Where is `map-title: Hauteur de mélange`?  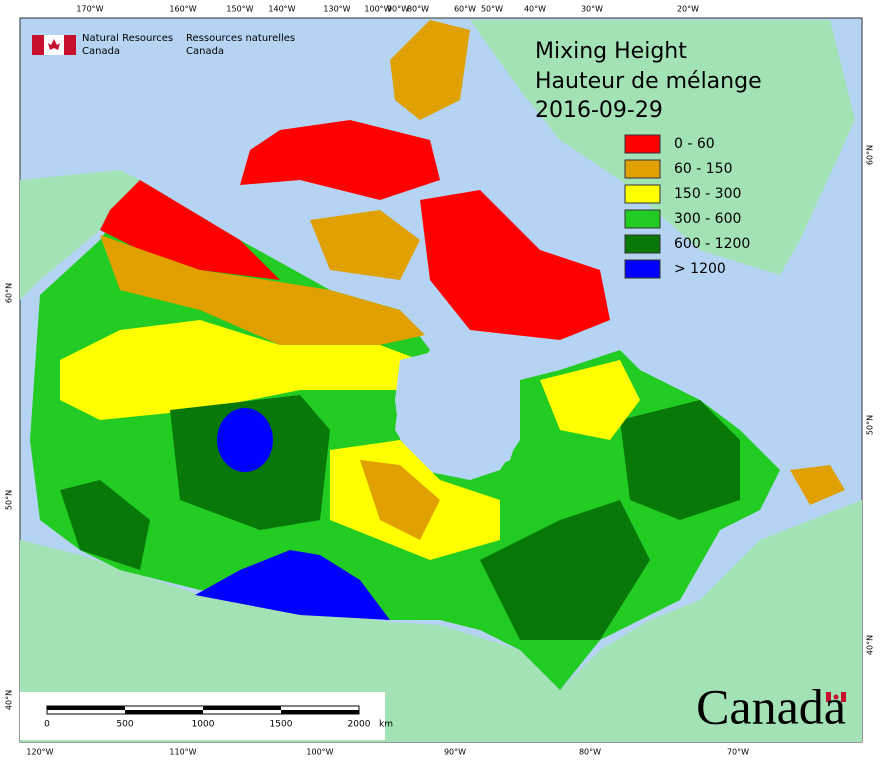
map-title: Hauteur de mélange is located at coordinates (648, 81).